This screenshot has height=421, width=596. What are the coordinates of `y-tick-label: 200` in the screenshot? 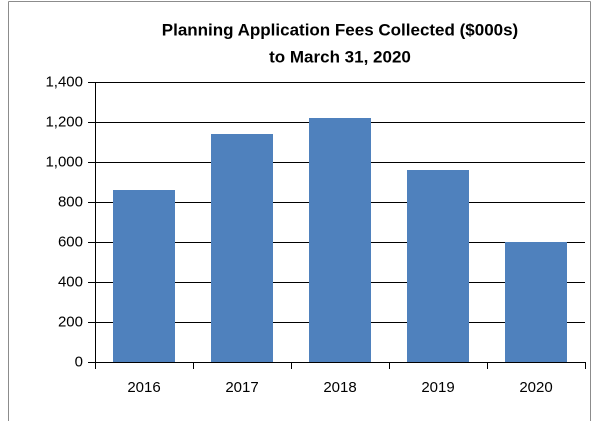 It's located at (70, 321).